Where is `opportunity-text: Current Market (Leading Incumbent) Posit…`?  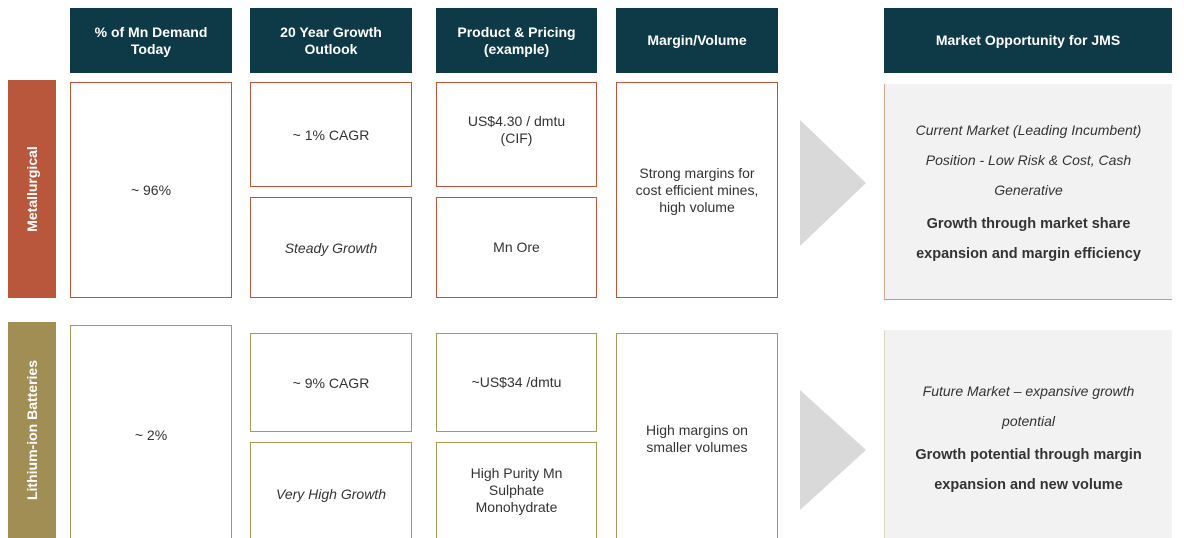
opportunity-text: Current Market (Leading Incumbent) Posit… is located at coordinates (1028, 159).